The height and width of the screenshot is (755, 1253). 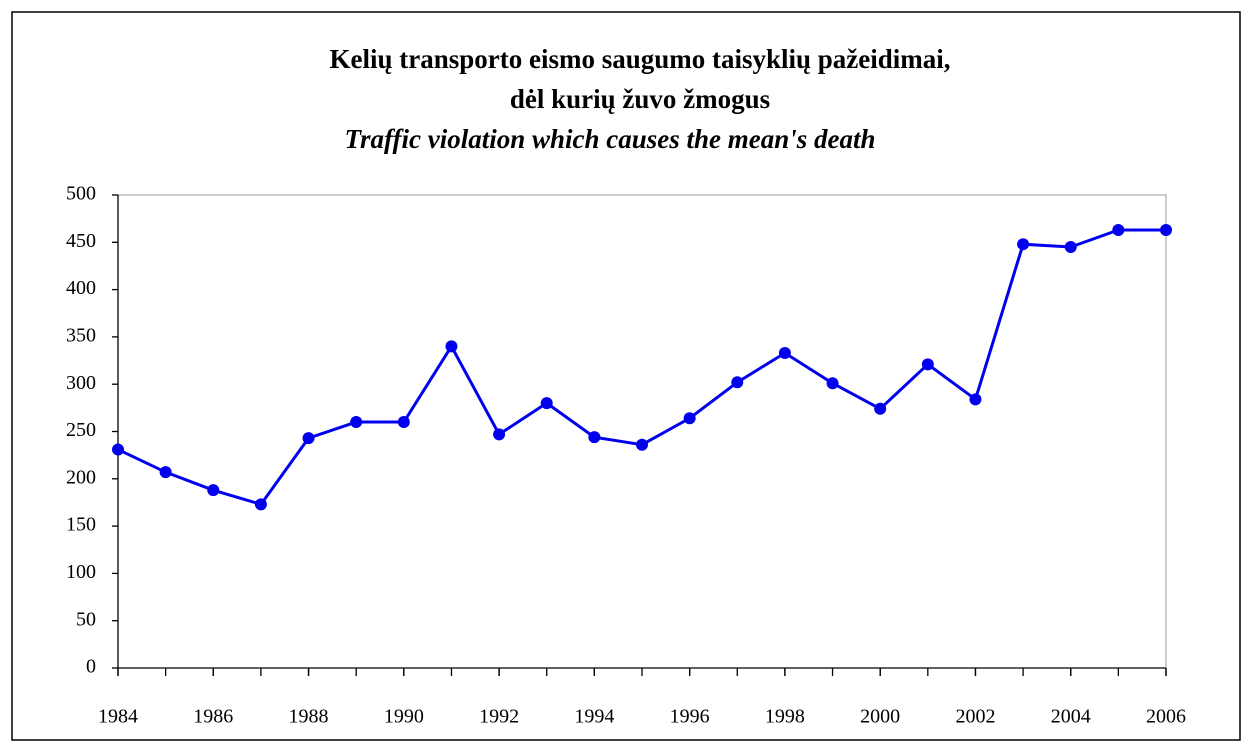 I want to click on y-tick-label: 450, so click(x=81, y=241).